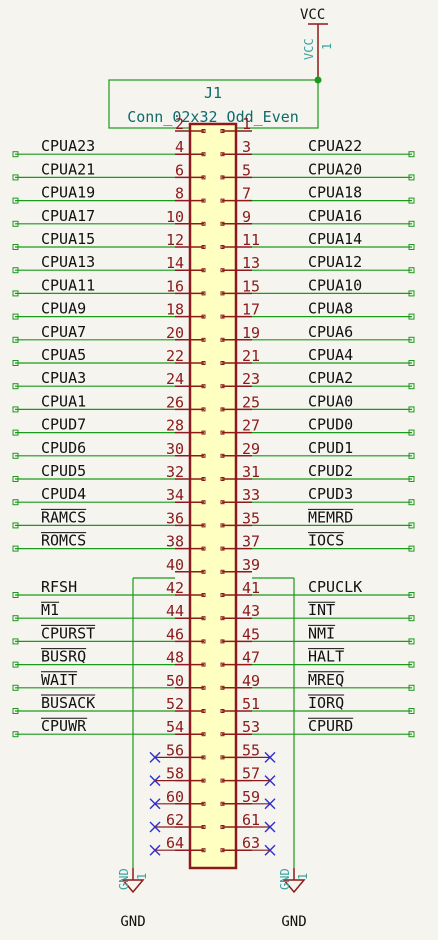 Image resolution: width=438 pixels, height=940 pixels. Describe the element at coordinates (326, 541) in the screenshot. I see `net-label-right: IOCS` at that location.